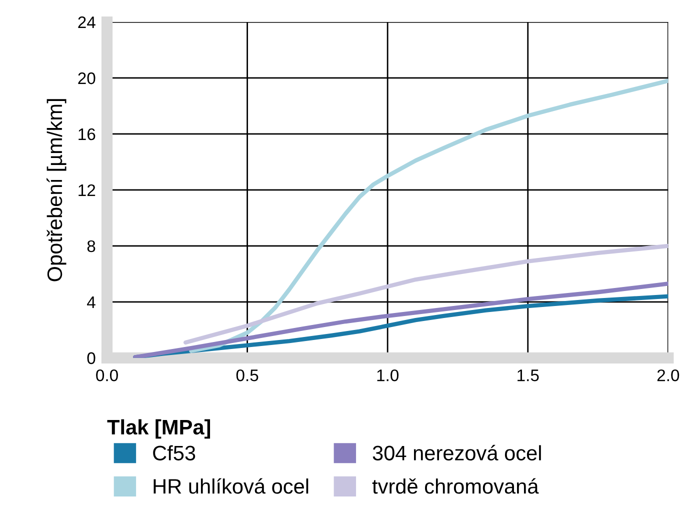 The image size is (686, 524). I want to click on x-tick-label: 1.5, so click(528, 376).